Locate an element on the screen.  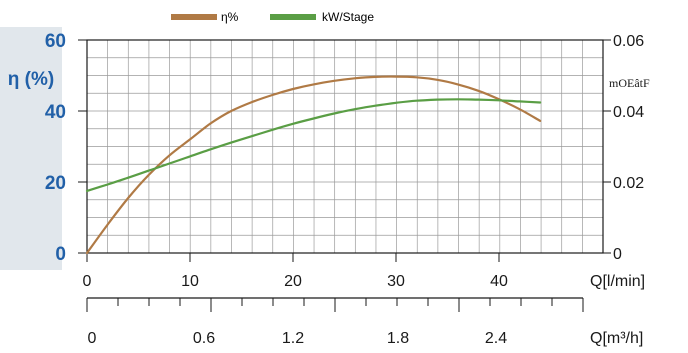
legend-swatch-power is located at coordinates (293, 17).